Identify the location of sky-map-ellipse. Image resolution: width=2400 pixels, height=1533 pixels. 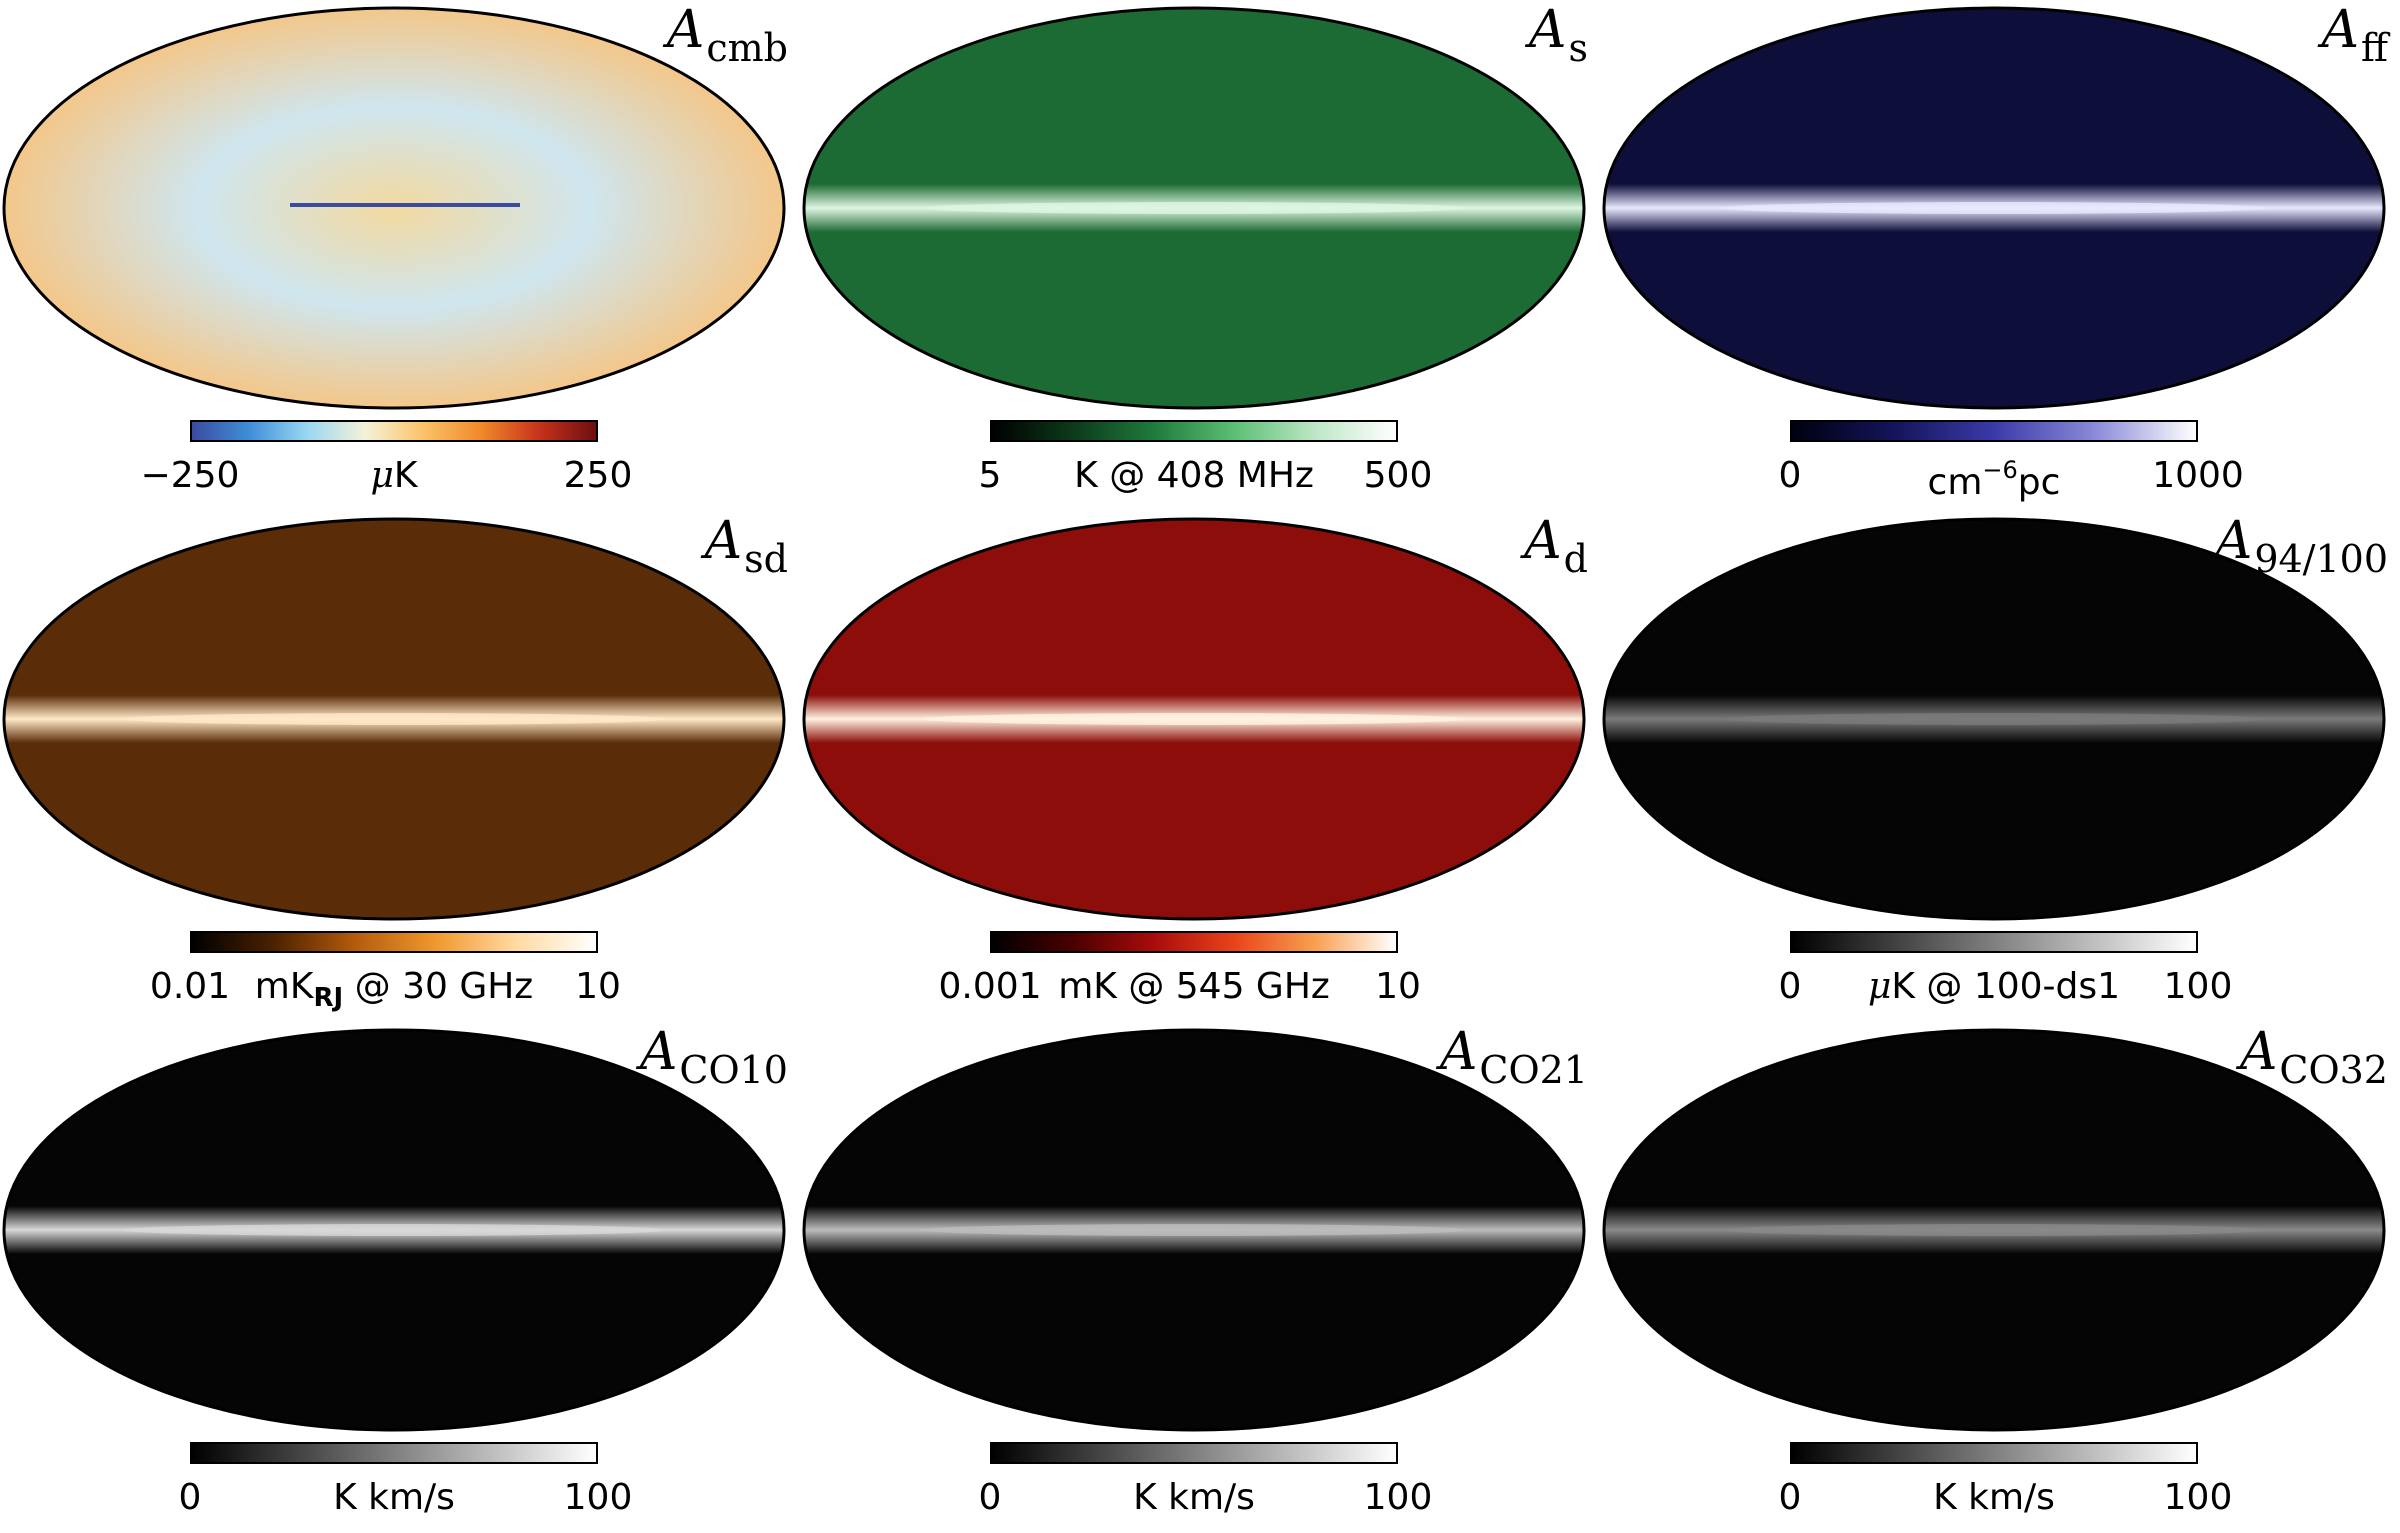
(394, 208).